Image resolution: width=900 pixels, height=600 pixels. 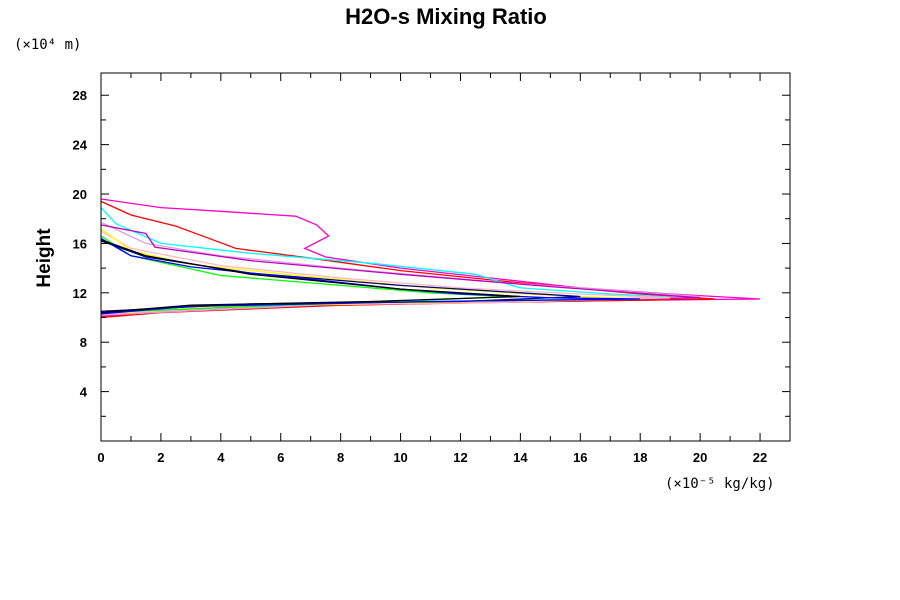 I want to click on y-tick-label: 24, so click(x=80, y=145).